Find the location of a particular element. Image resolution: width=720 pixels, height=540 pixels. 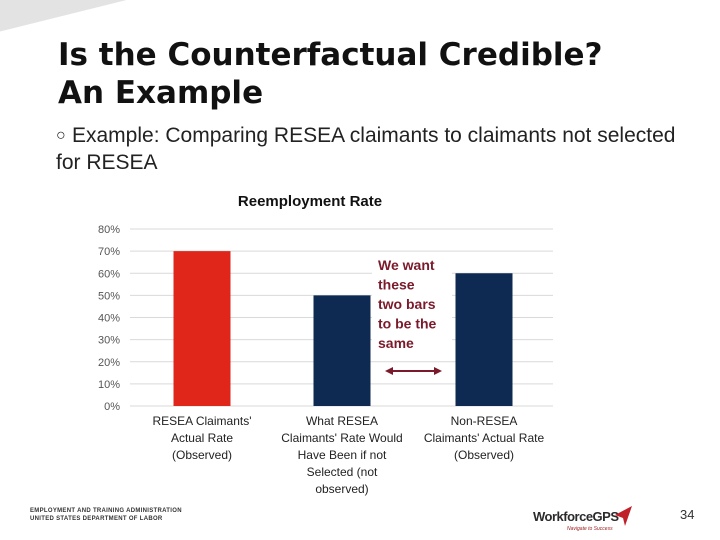

annotation-text: to be the is located at coordinates (407, 324).